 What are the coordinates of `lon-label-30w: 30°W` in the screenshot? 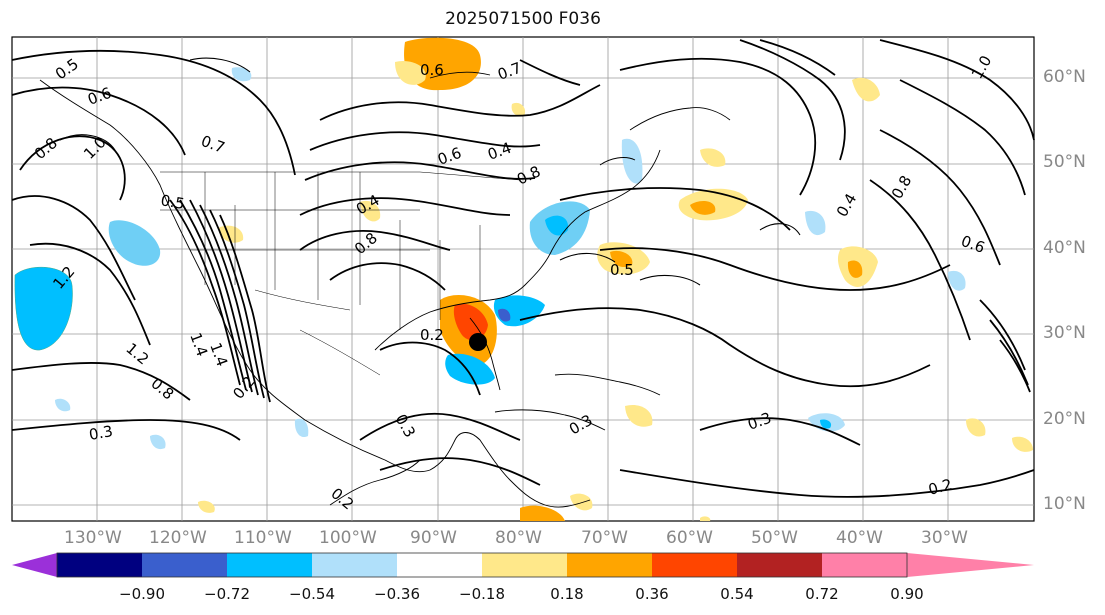 It's located at (944, 538).